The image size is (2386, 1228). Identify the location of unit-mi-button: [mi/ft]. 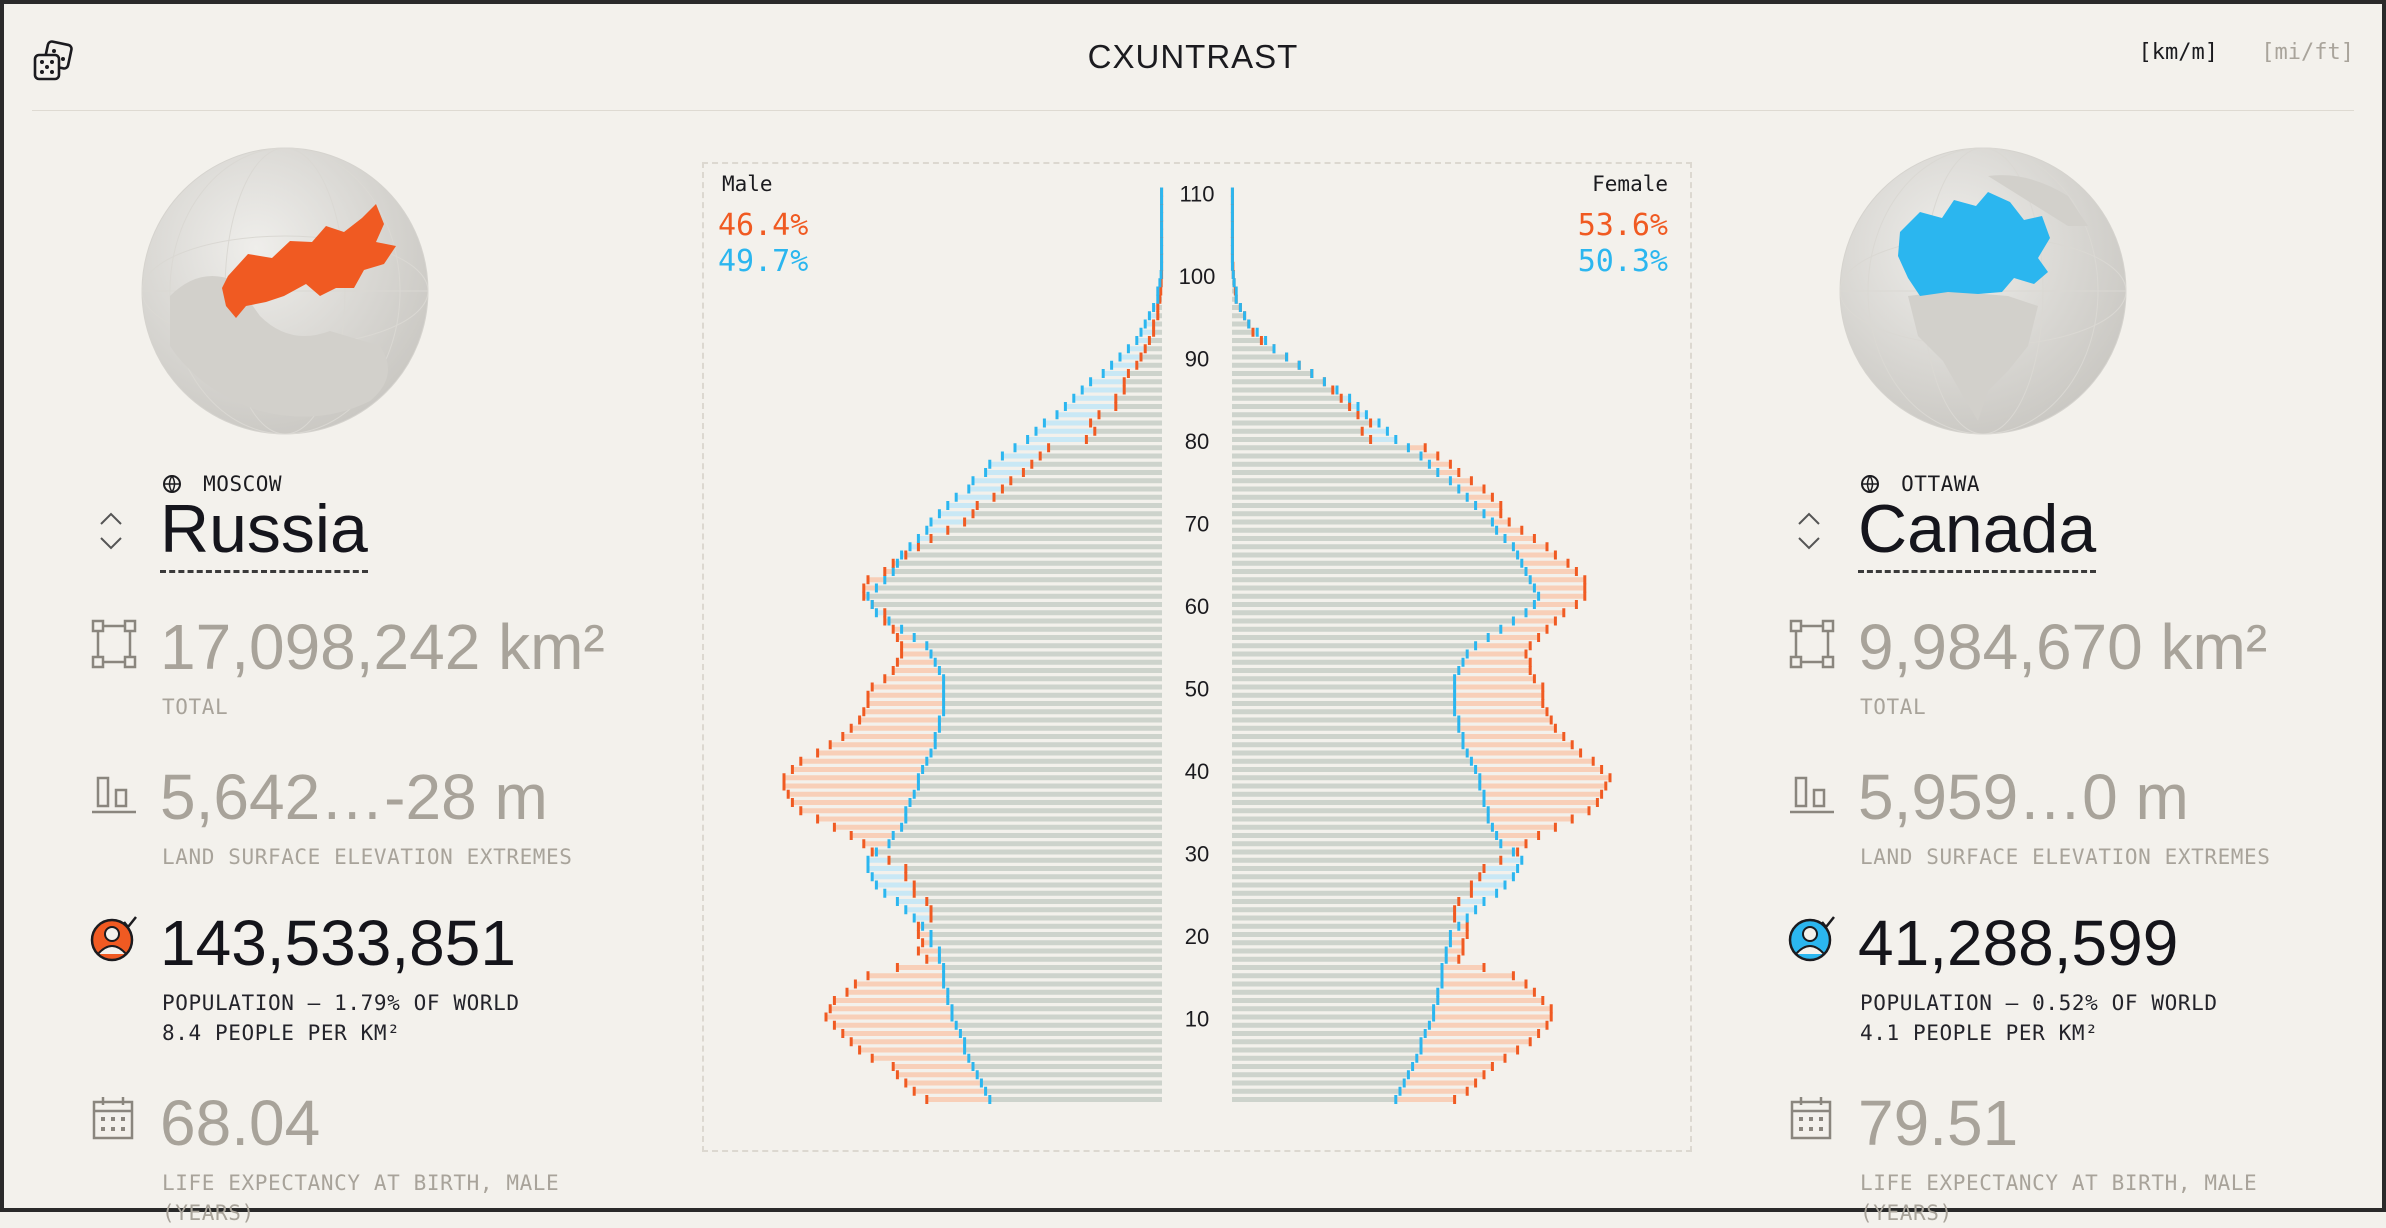
(2307, 52).